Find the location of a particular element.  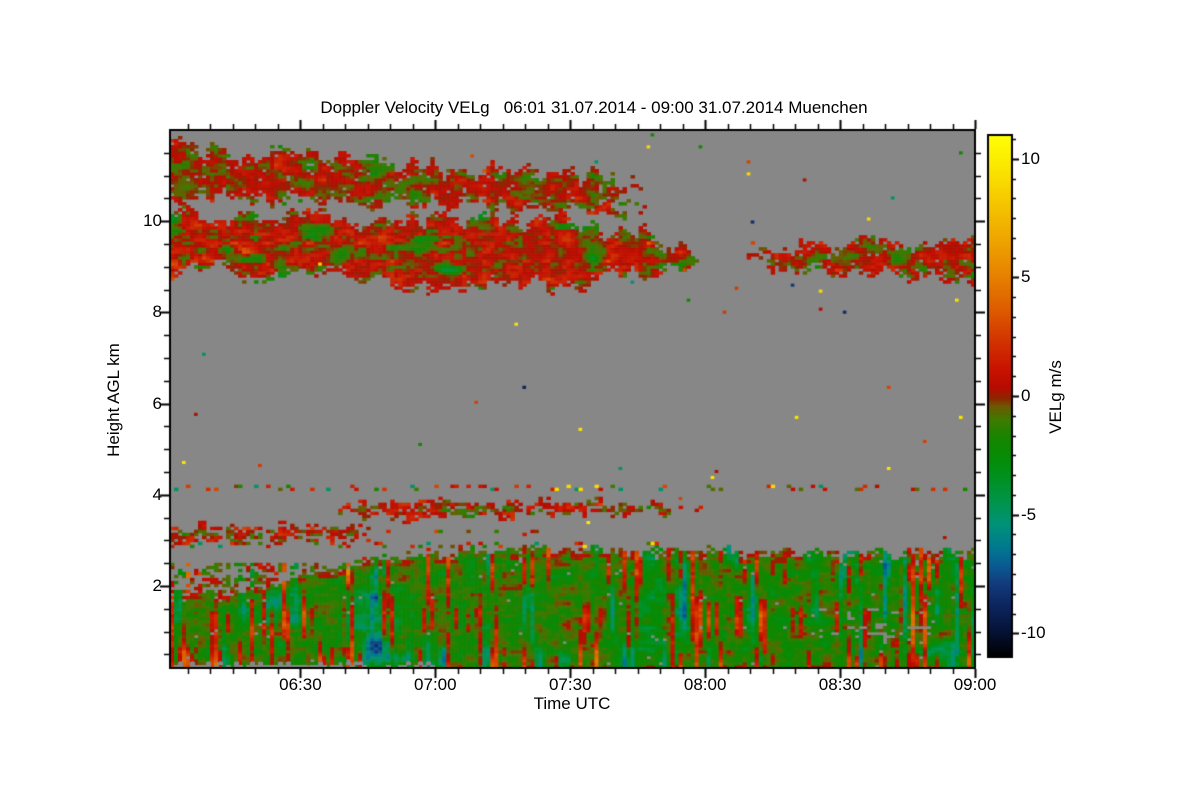

colorbar-tick-label--5: -5 is located at coordinates (1029, 514).